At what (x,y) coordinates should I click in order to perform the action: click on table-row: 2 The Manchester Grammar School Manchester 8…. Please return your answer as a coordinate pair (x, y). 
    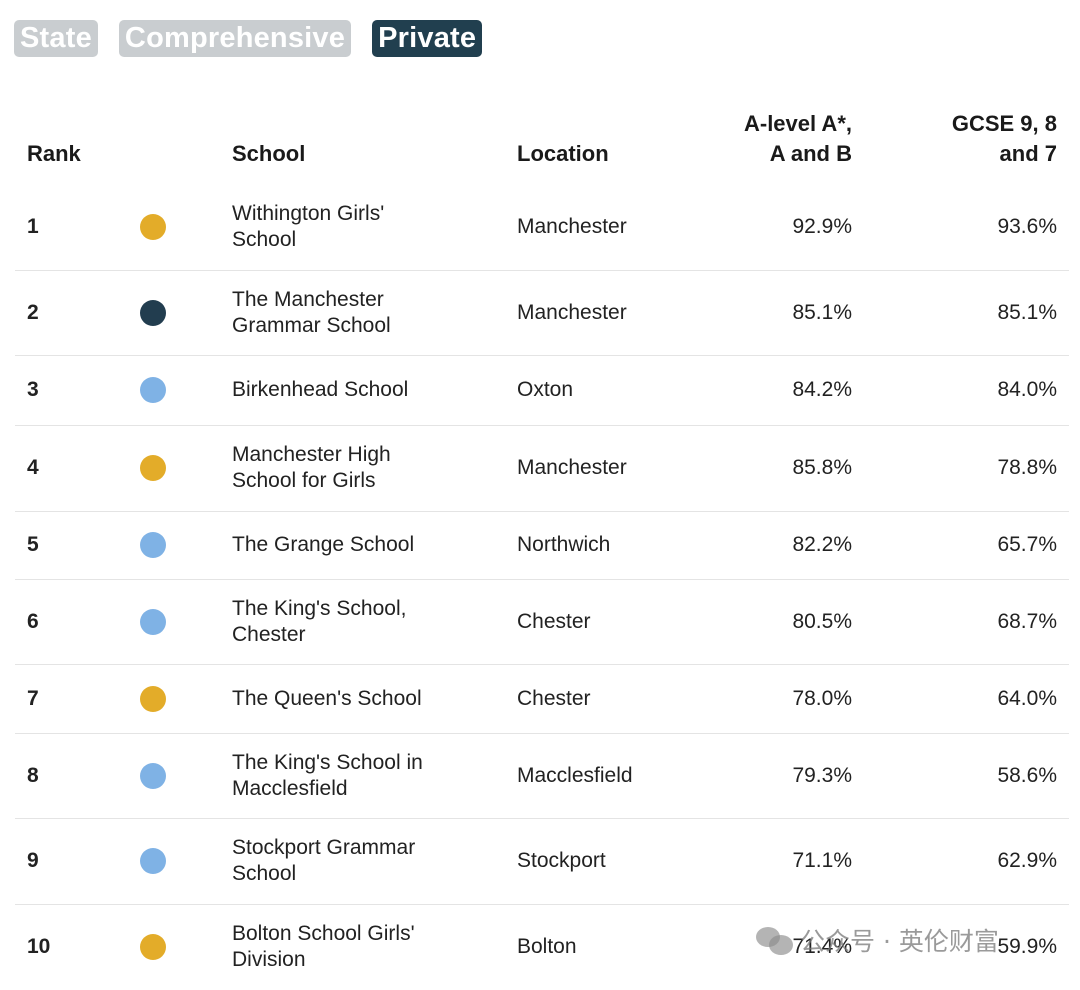
    Looking at the image, I should click on (542, 313).